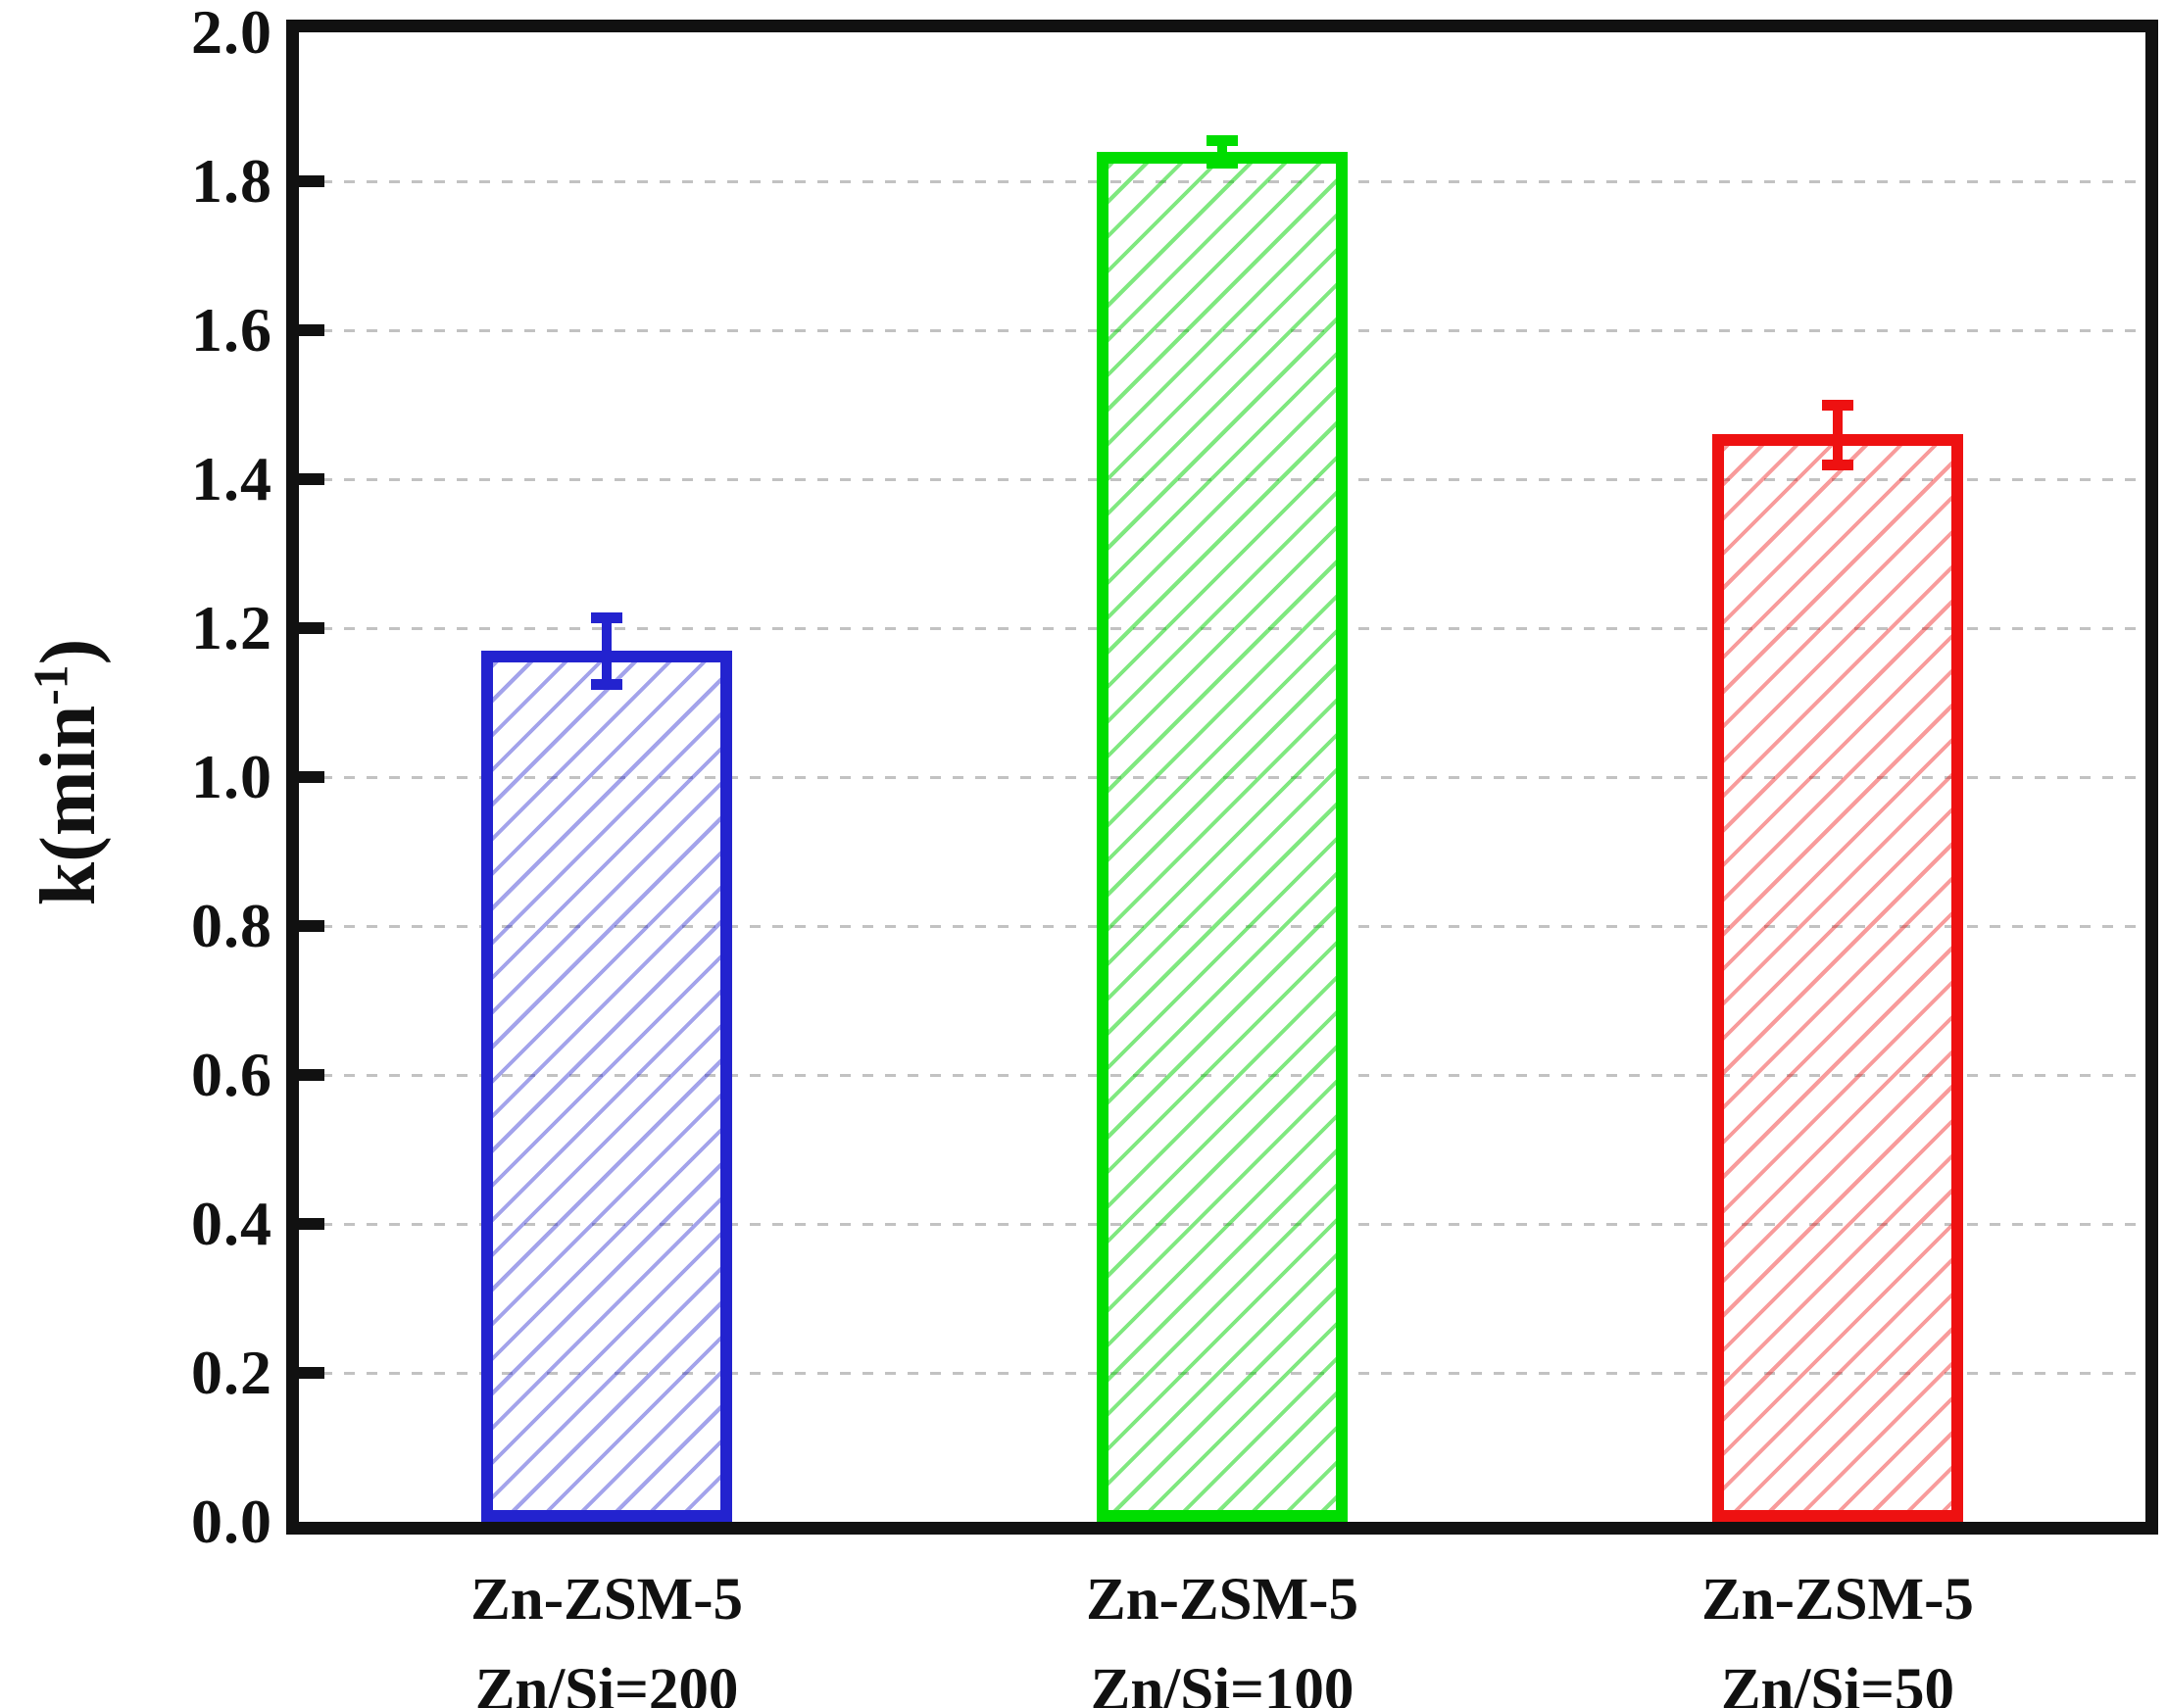 This screenshot has width=2167, height=1708. What do you see at coordinates (232, 181) in the screenshot?
I see `y-tick-label: 1.8` at bounding box center [232, 181].